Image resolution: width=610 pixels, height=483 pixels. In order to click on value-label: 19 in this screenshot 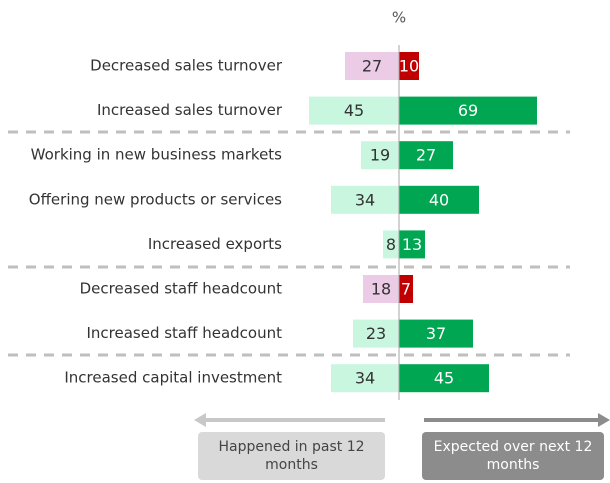, I will do `click(380, 155)`.